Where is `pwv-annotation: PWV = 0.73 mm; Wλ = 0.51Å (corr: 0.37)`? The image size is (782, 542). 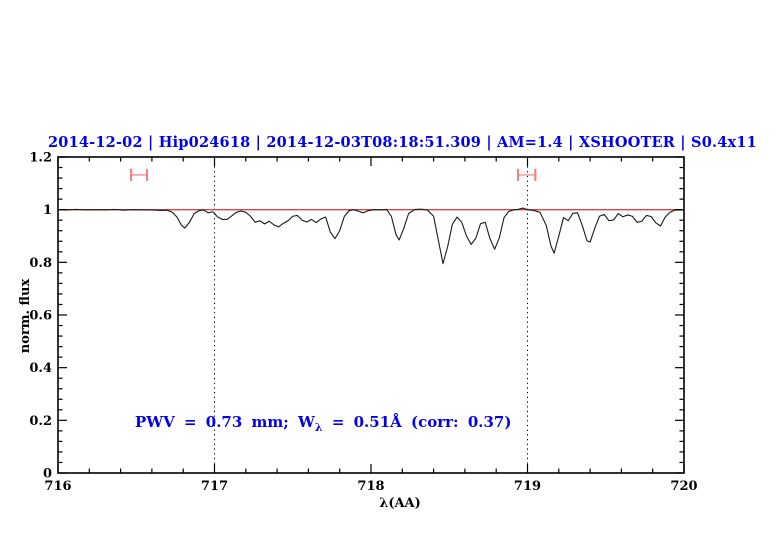 pwv-annotation: PWV = 0.73 mm; Wλ = 0.51Å (corr: 0.37) is located at coordinates (323, 423).